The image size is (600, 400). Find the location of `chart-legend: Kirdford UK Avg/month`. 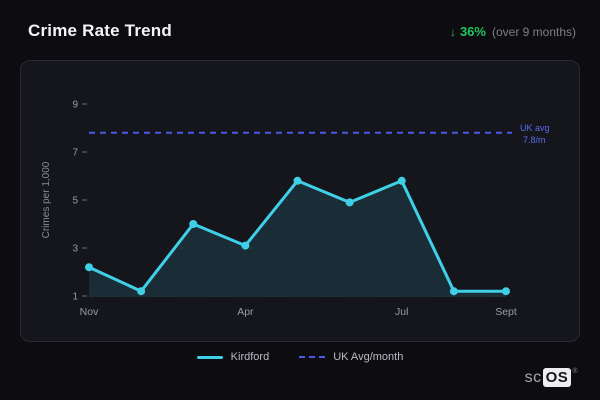

chart-legend: Kirdford UK Avg/month is located at coordinates (300, 357).